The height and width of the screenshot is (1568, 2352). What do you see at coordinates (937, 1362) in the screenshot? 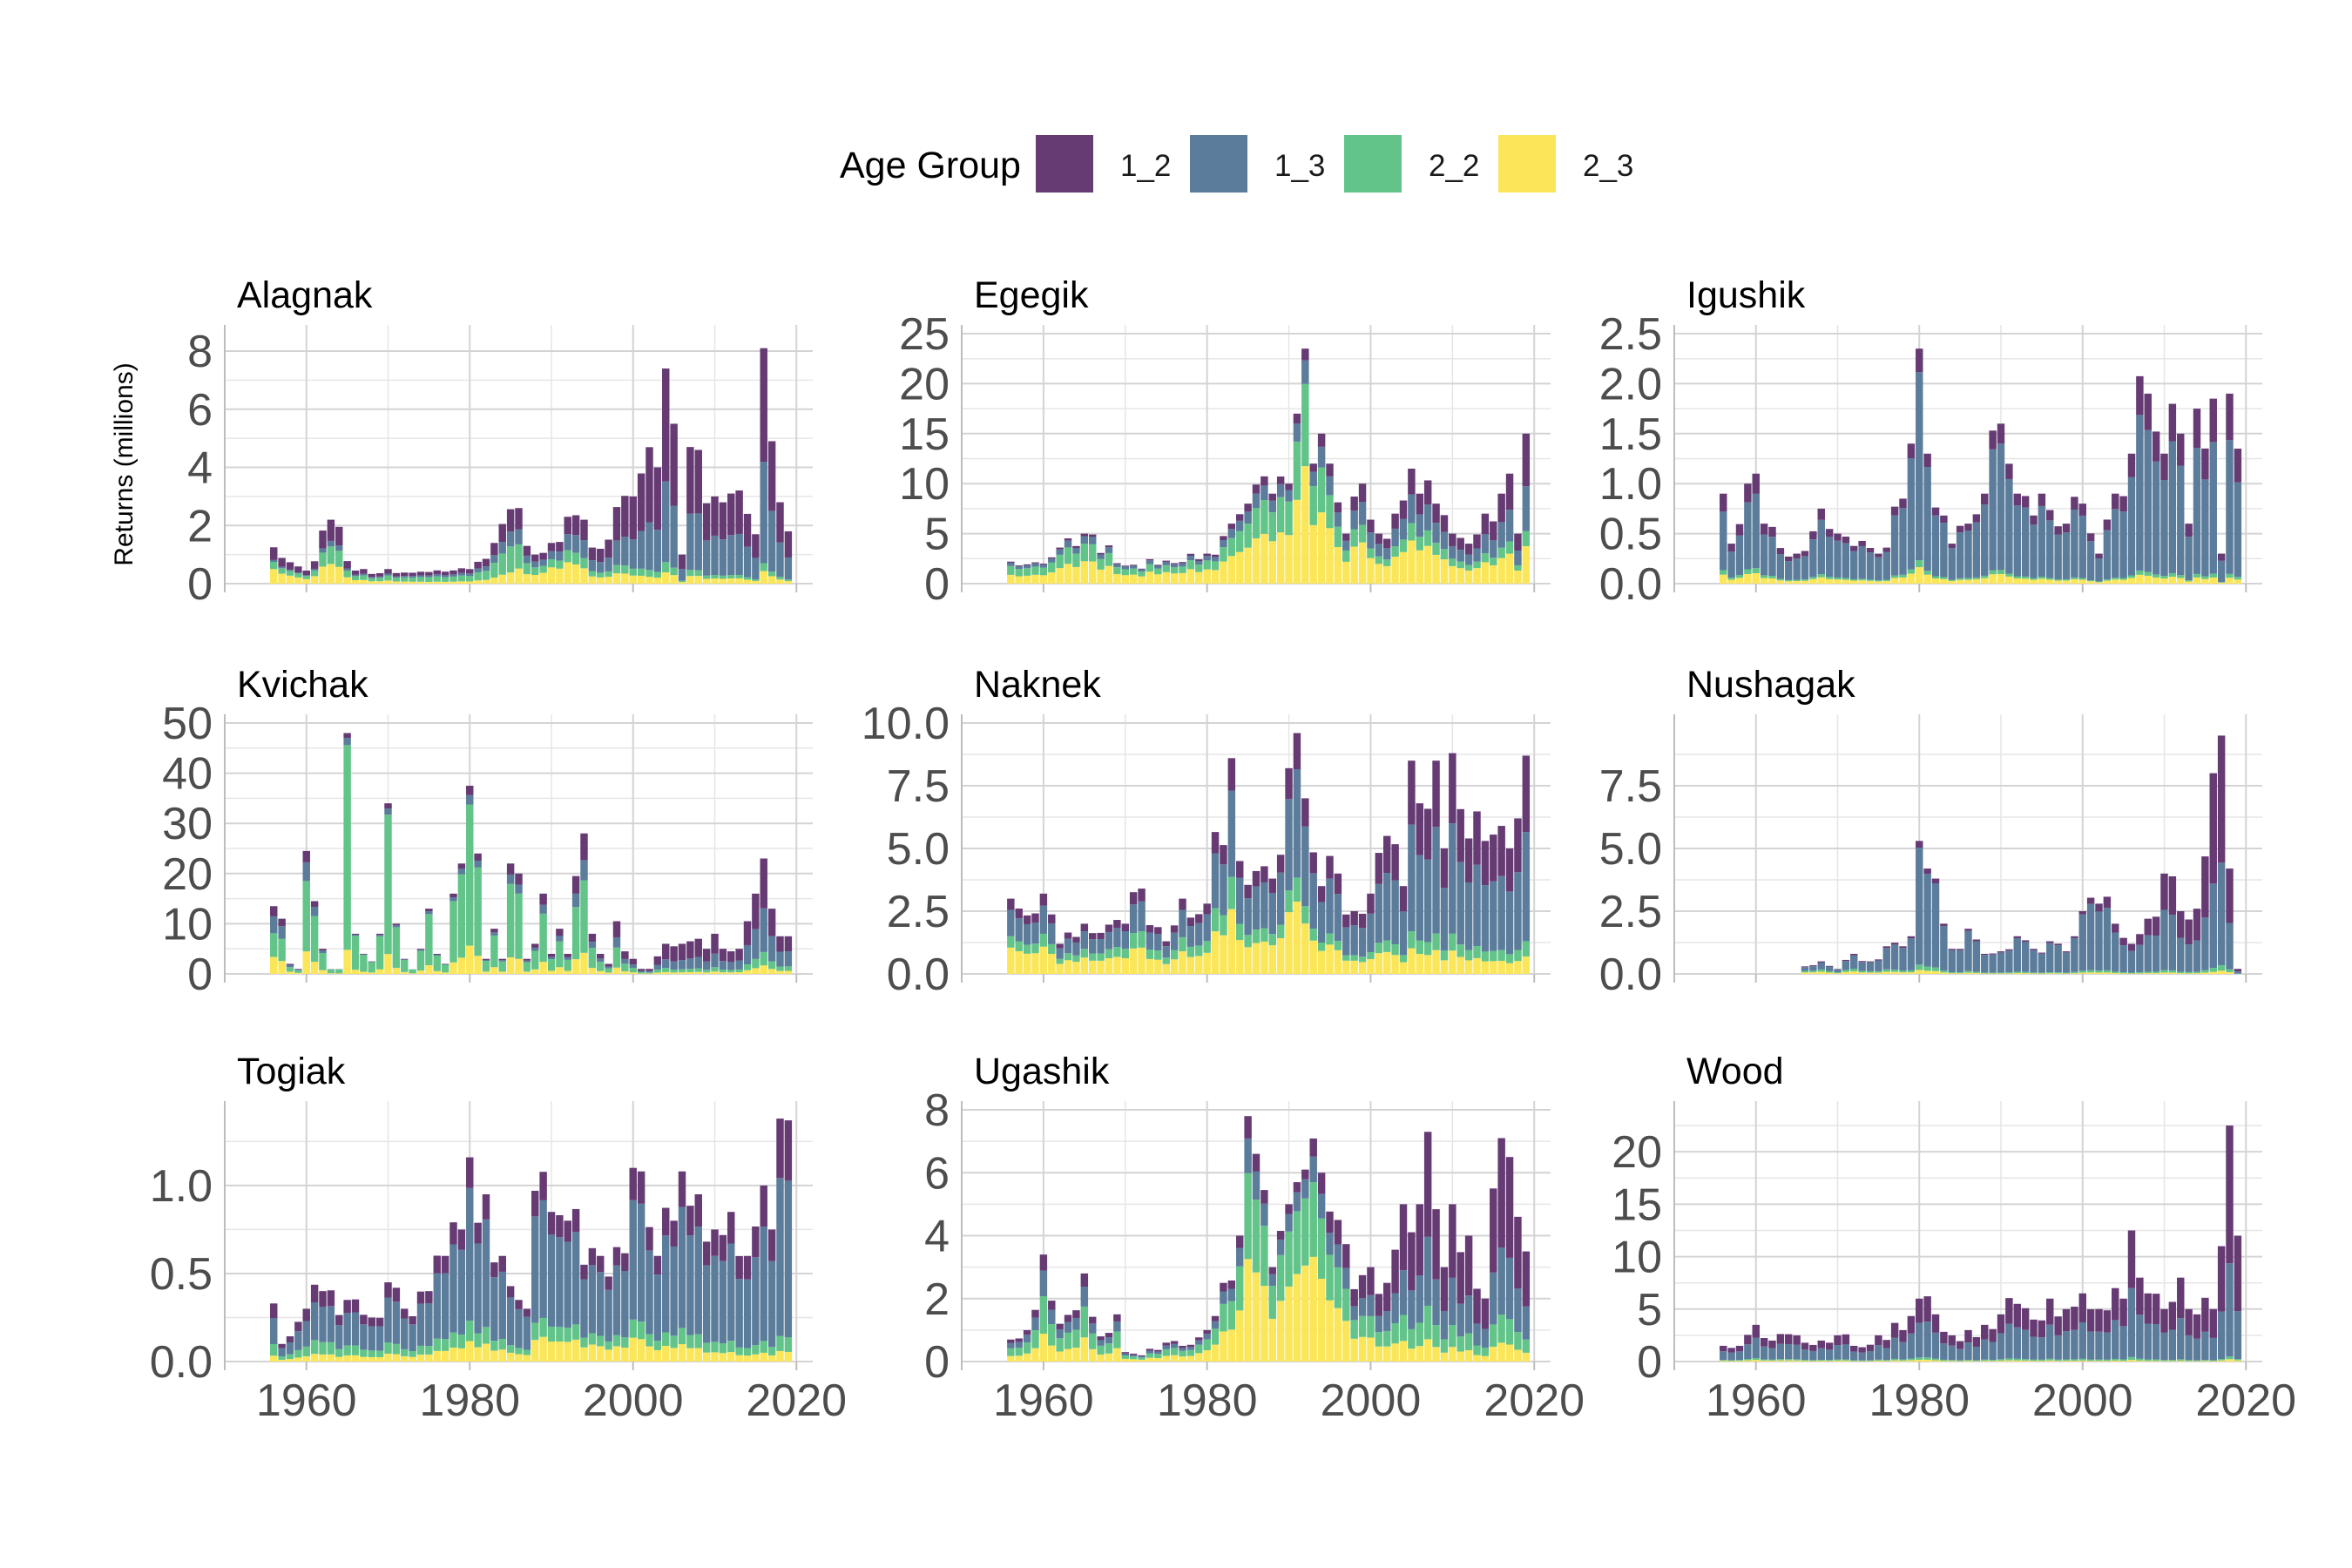
I see `y-tick-label: 0` at bounding box center [937, 1362].